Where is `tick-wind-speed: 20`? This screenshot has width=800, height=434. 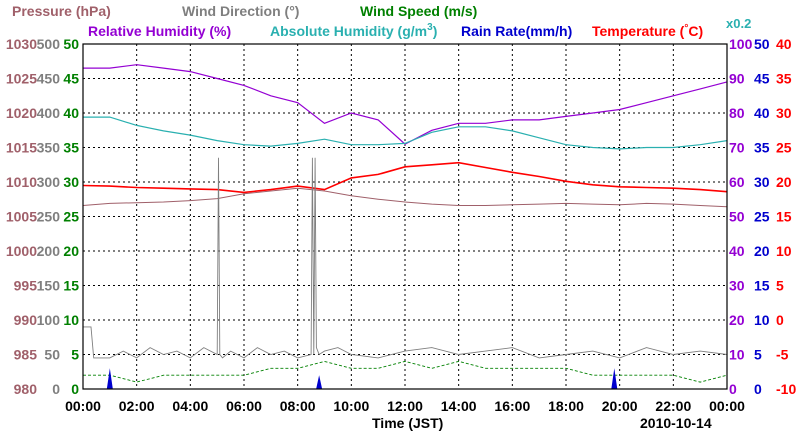 tick-wind-speed: 20 is located at coordinates (71, 251).